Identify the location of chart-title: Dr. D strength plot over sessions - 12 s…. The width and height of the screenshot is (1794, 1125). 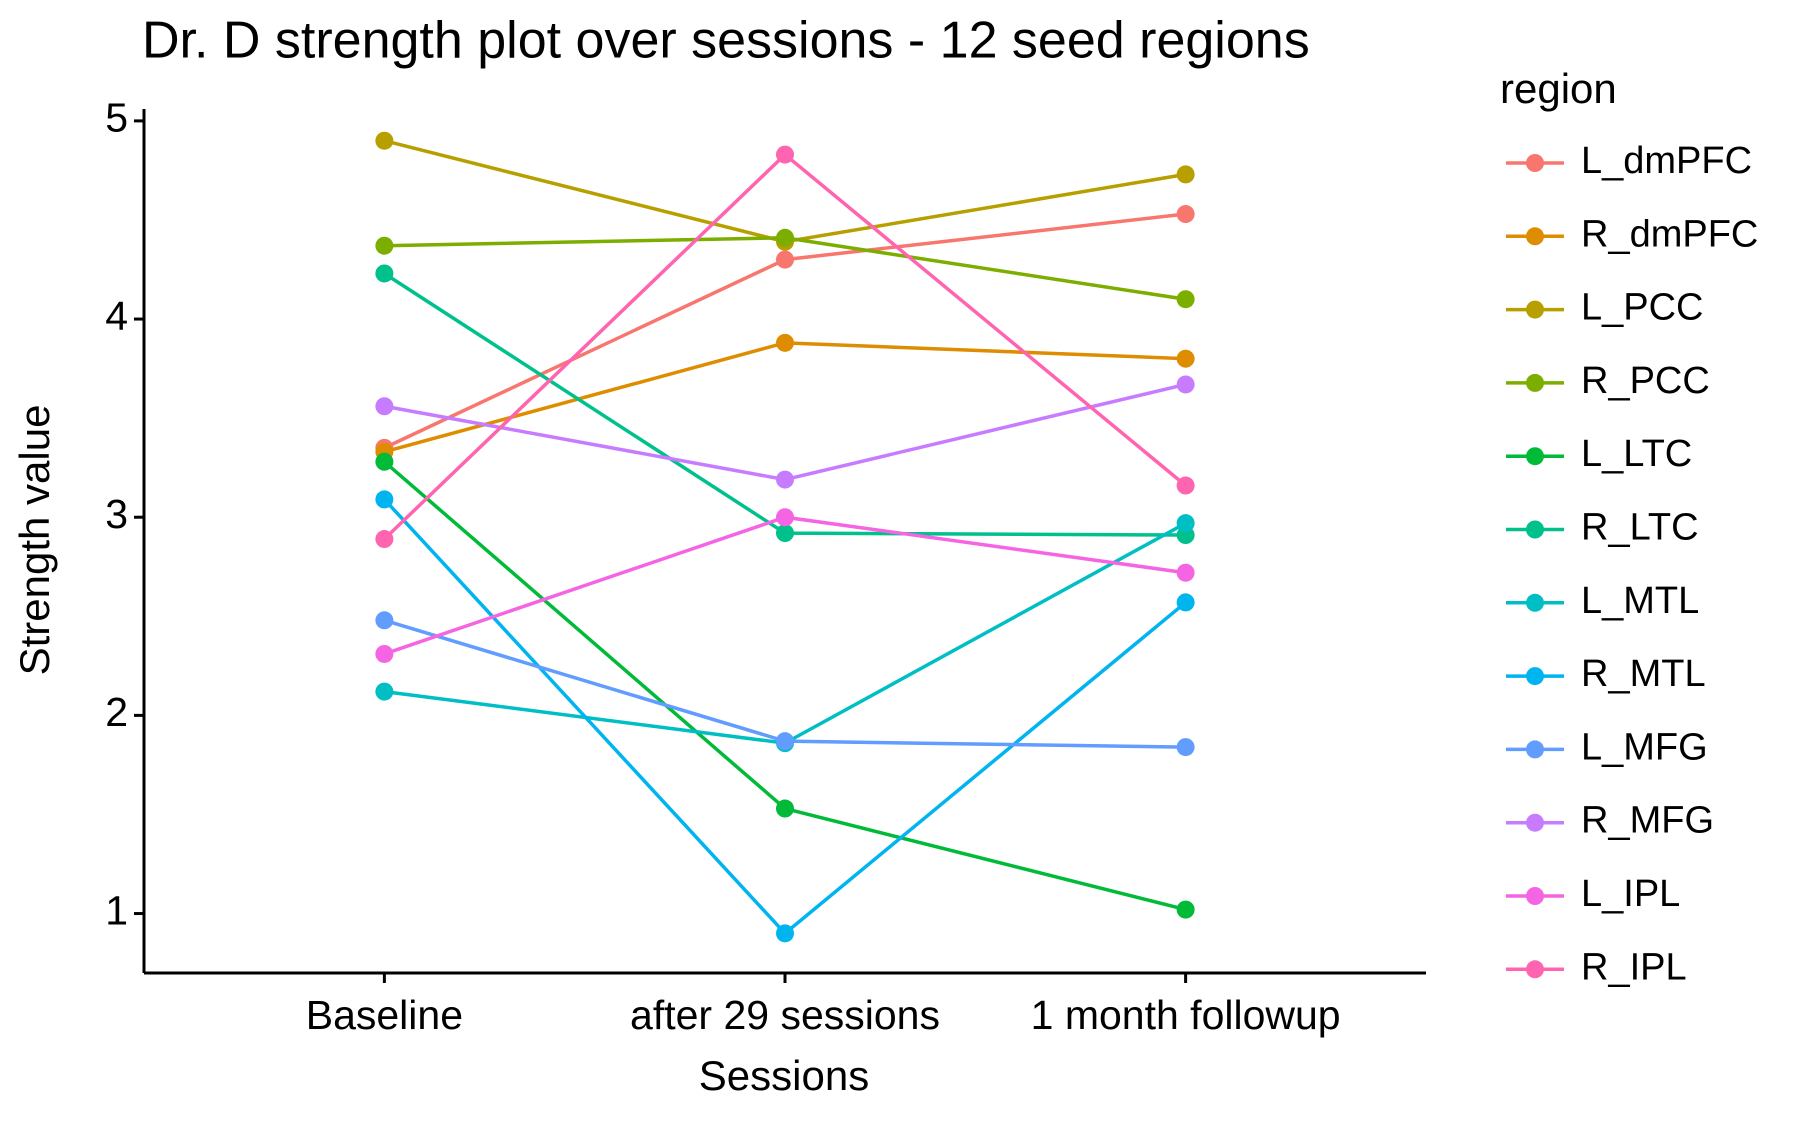
(726, 41).